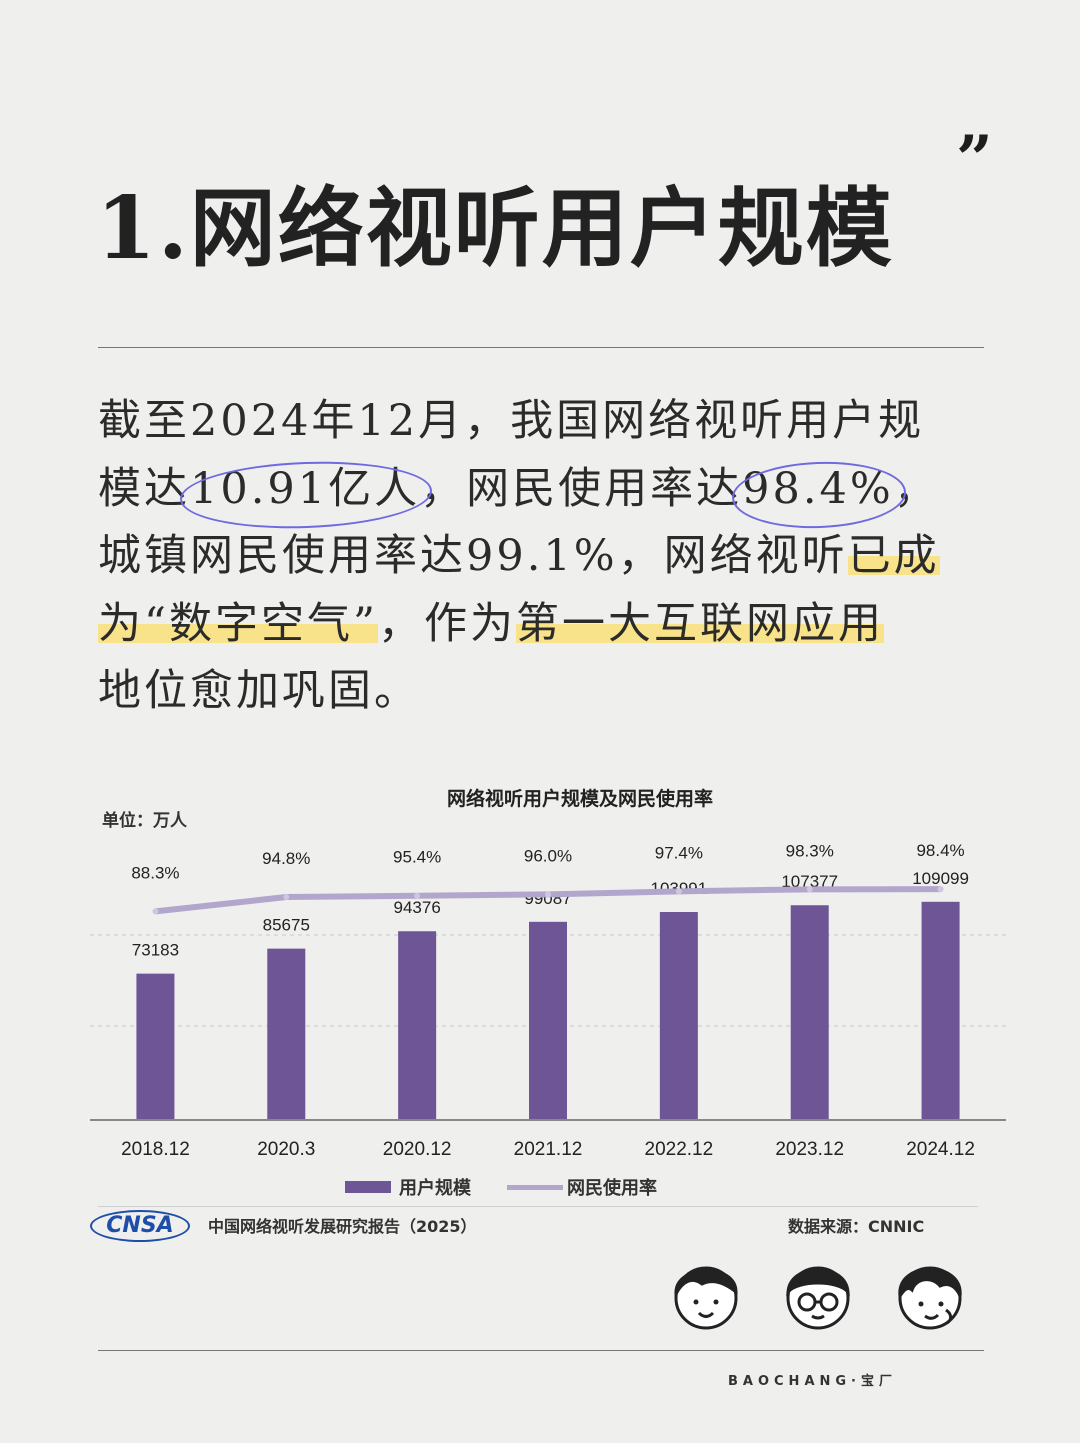  I want to click on x-tick-label: 2020.12, so click(417, 1149).